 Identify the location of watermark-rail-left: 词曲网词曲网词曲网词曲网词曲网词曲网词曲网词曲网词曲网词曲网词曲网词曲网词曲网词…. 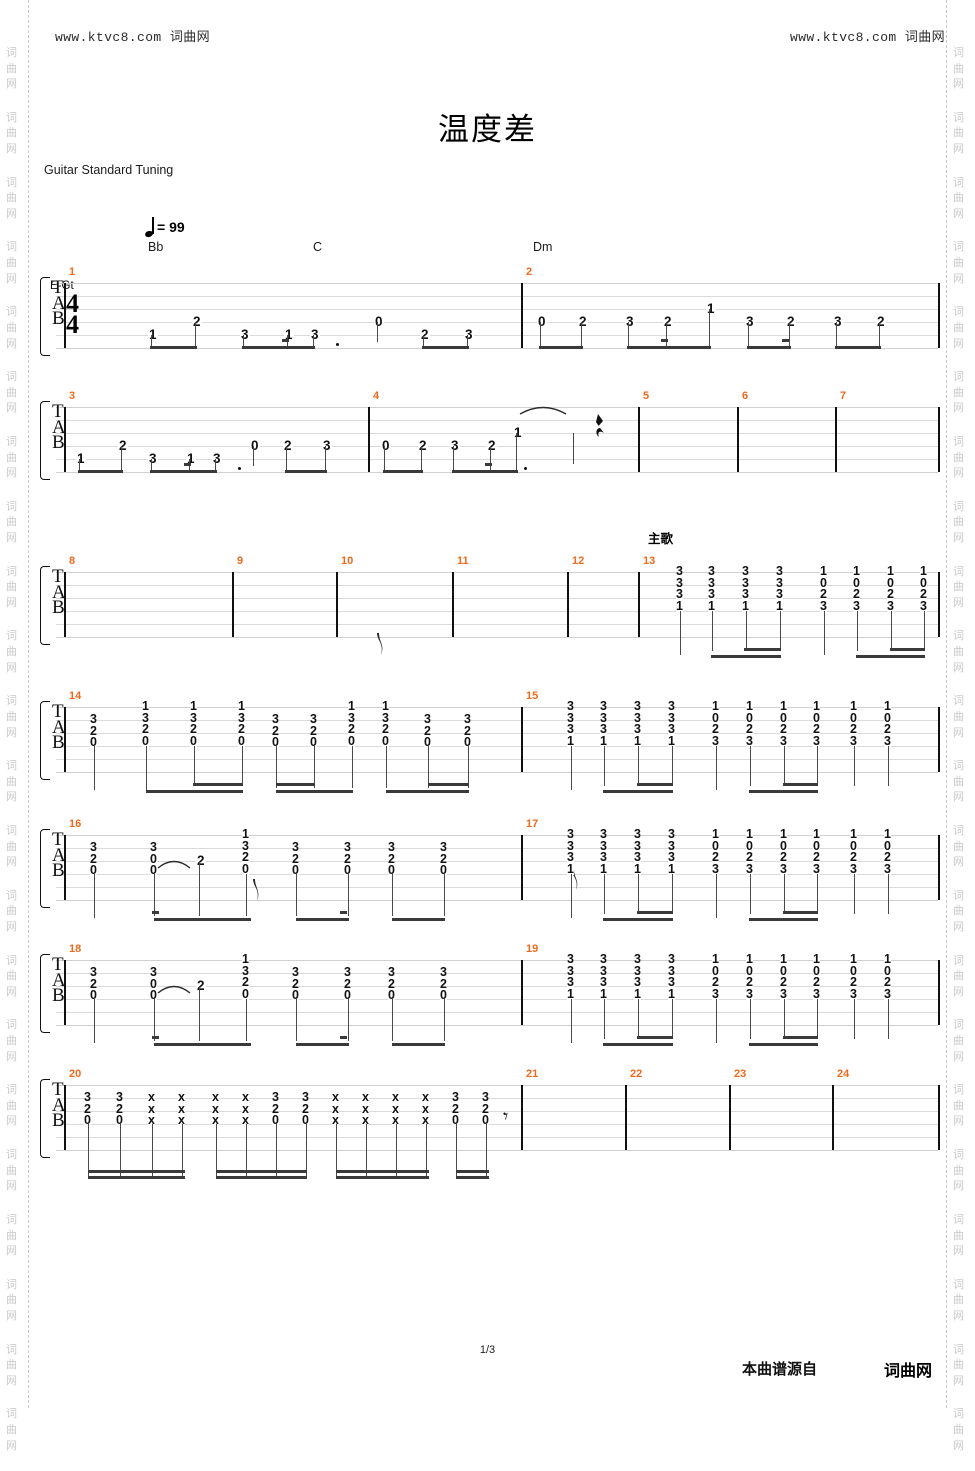
(17, 726).